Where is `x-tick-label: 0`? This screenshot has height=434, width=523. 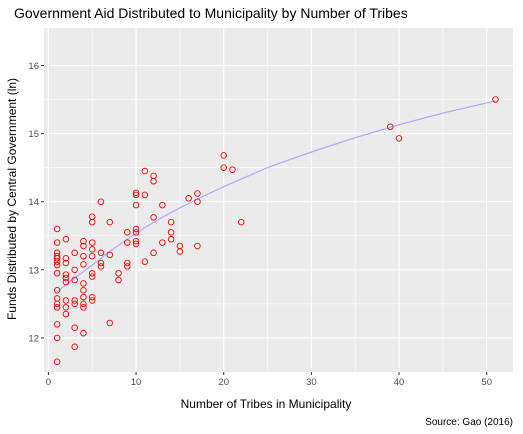
x-tick-label: 0 is located at coordinates (48, 382).